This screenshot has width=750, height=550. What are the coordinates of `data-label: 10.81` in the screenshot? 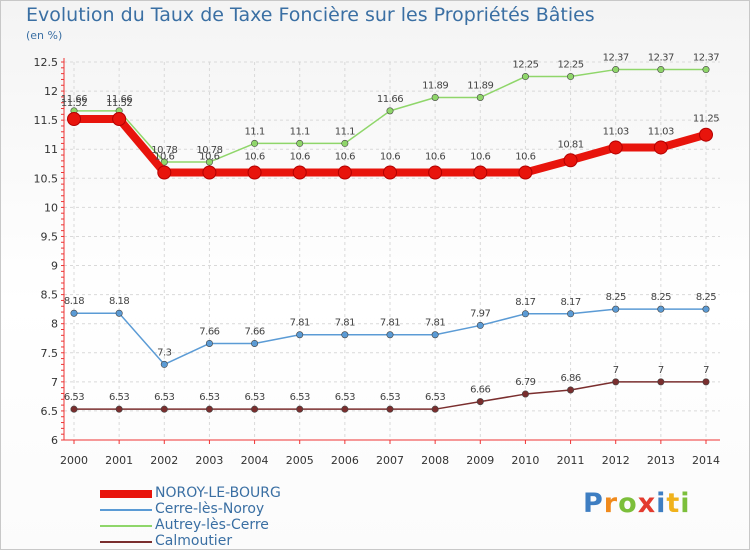 It's located at (571, 144).